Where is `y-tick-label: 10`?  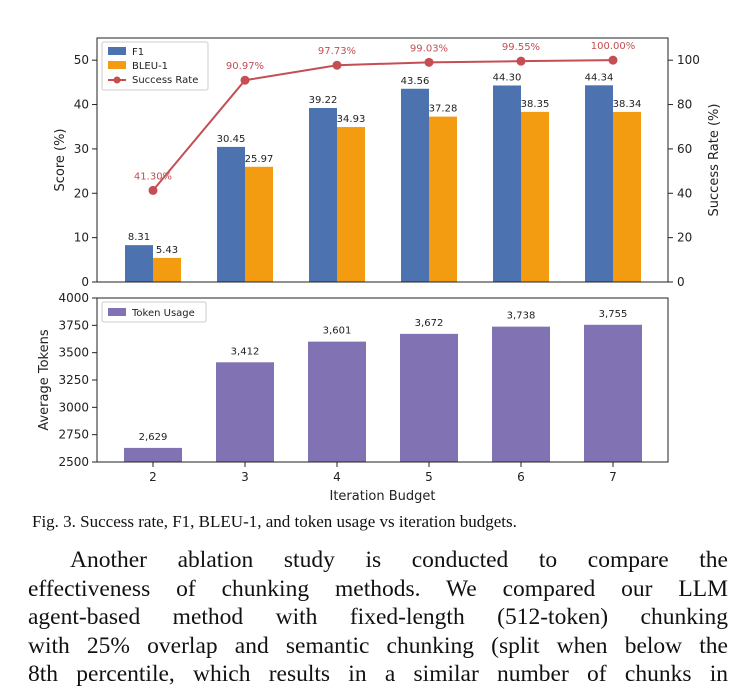
y-tick-label: 10 is located at coordinates (81, 238).